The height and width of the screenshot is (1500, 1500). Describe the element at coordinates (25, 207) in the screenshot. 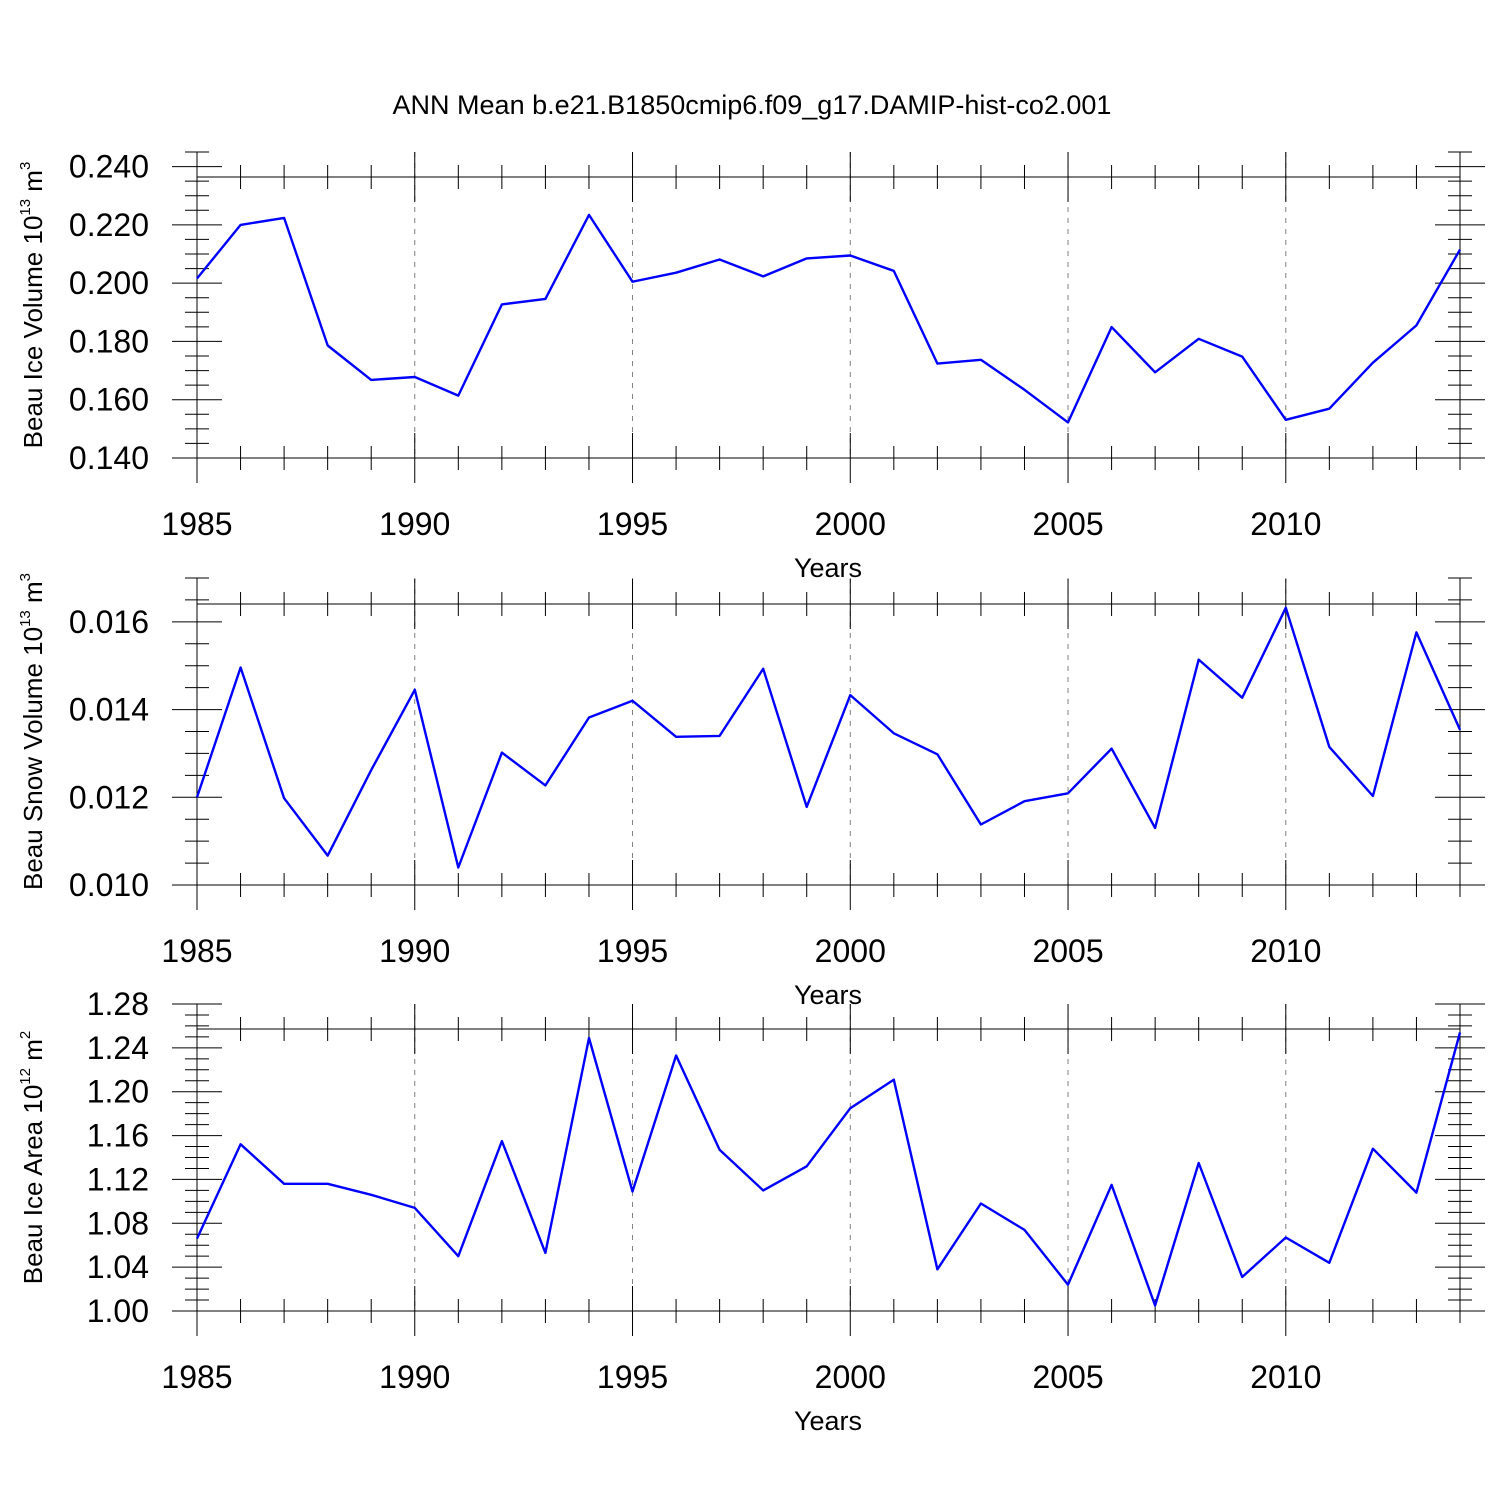

I see `ice-volume-y-axis-title-part: 13` at that location.